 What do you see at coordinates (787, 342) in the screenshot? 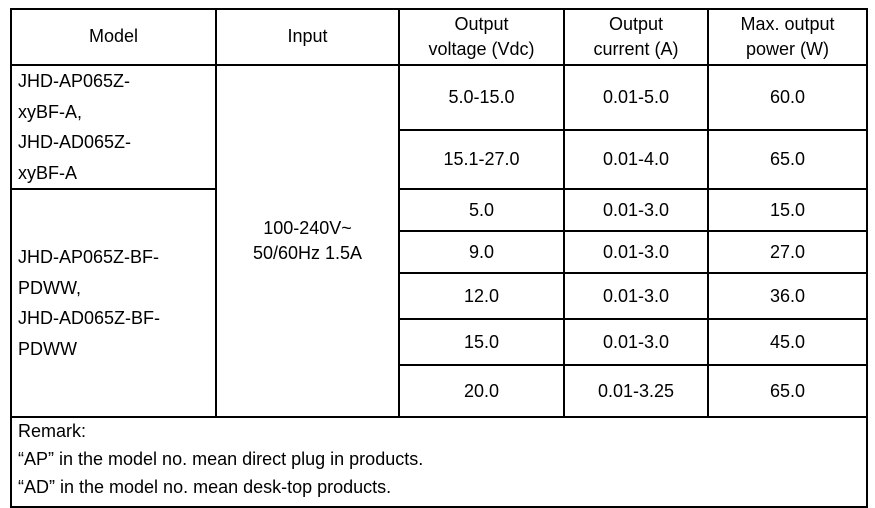
I see `power-cell: 45.0` at bounding box center [787, 342].